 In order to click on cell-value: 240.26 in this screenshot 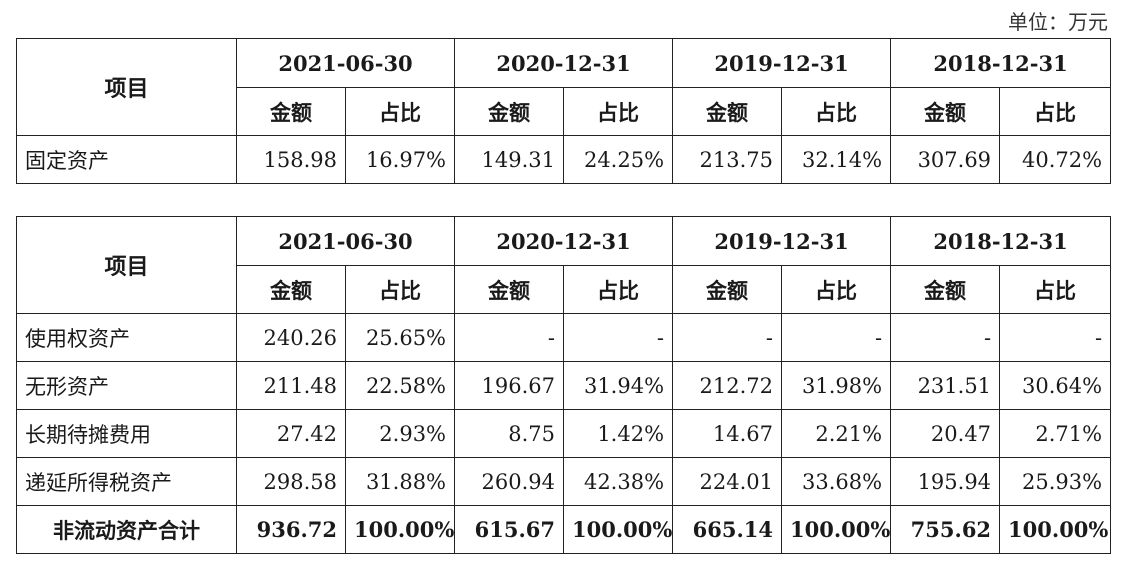, I will do `click(291, 337)`.